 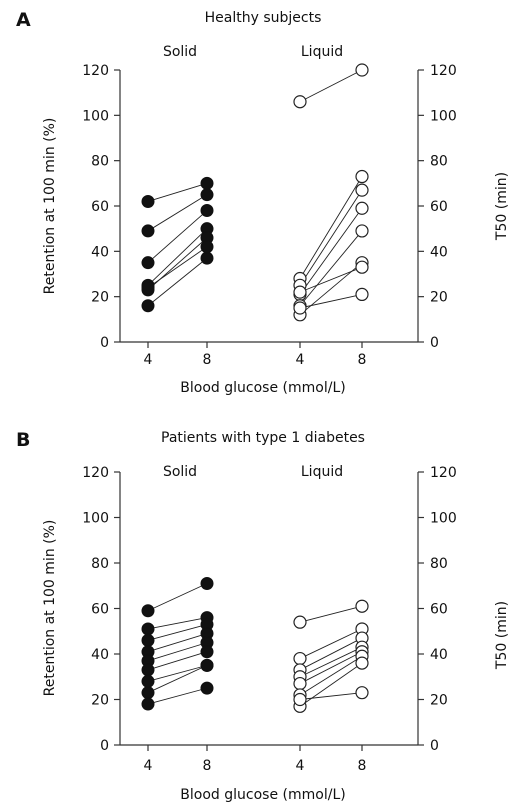 I want to click on panel-a-group-label-liquid: Liquid, so click(x=322, y=52).